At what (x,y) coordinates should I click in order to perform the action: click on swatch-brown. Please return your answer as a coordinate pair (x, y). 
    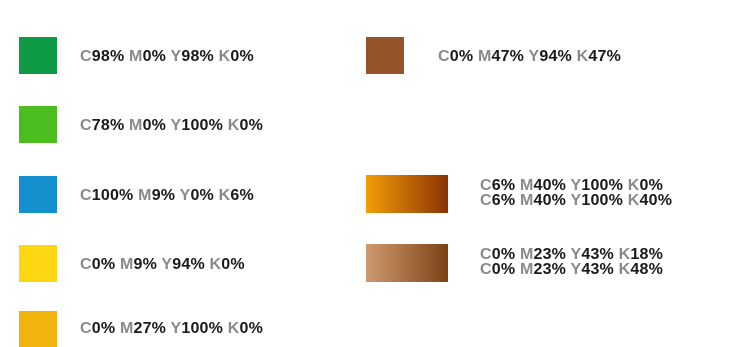
    Looking at the image, I should click on (385, 55).